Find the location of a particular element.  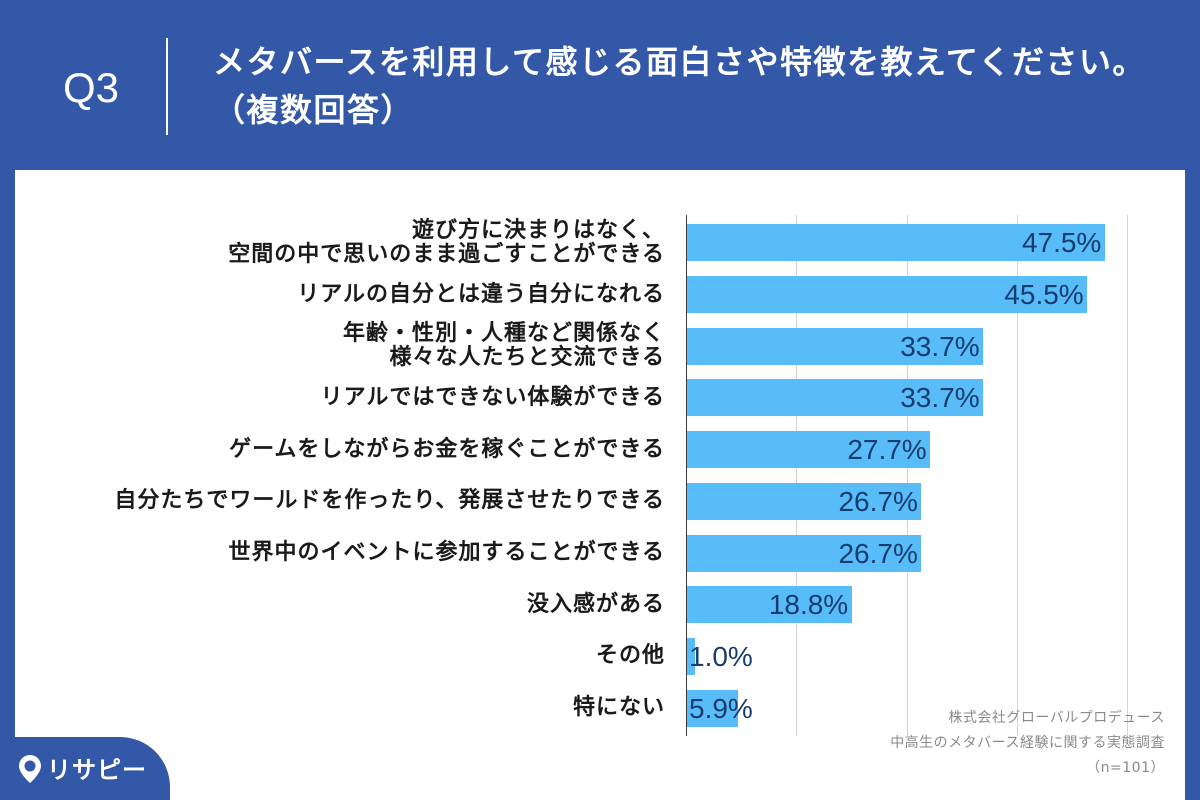

data-label: 45.5% is located at coordinates (1044, 295).